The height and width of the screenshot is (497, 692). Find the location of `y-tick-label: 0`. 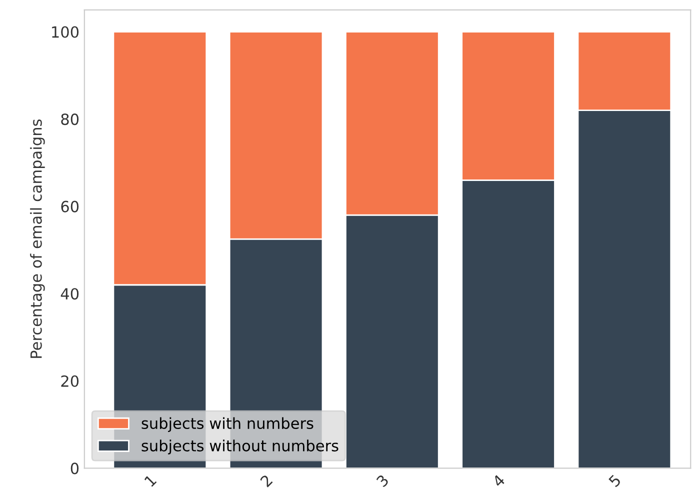

y-tick-label: 0 is located at coordinates (74, 468).